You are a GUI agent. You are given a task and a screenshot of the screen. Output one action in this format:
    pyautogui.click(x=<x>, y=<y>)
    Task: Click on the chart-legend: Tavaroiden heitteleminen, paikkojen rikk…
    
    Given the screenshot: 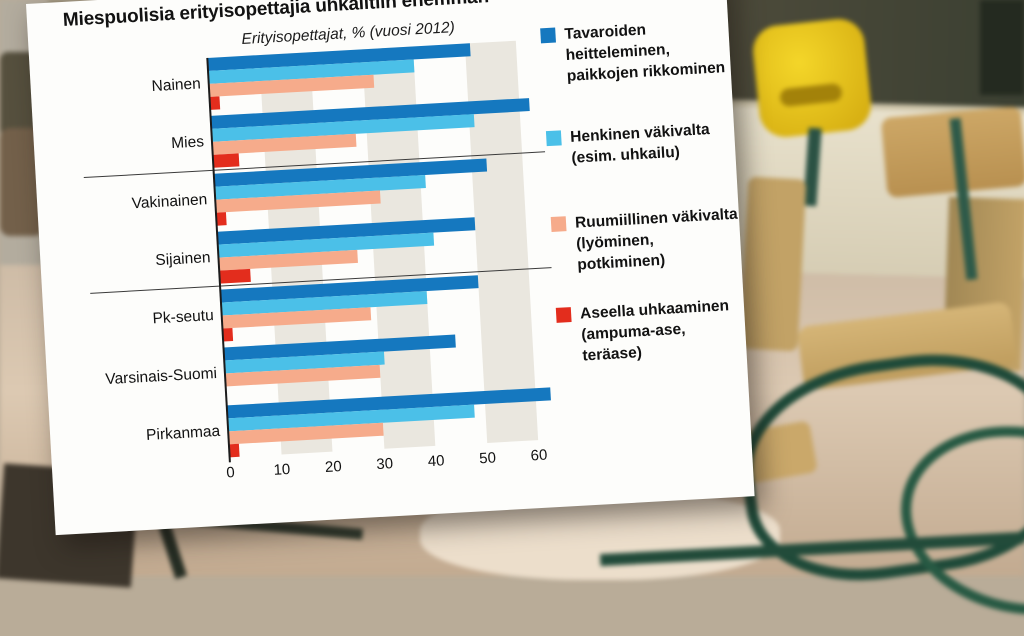 What is the action you would take?
    pyautogui.click(x=643, y=191)
    